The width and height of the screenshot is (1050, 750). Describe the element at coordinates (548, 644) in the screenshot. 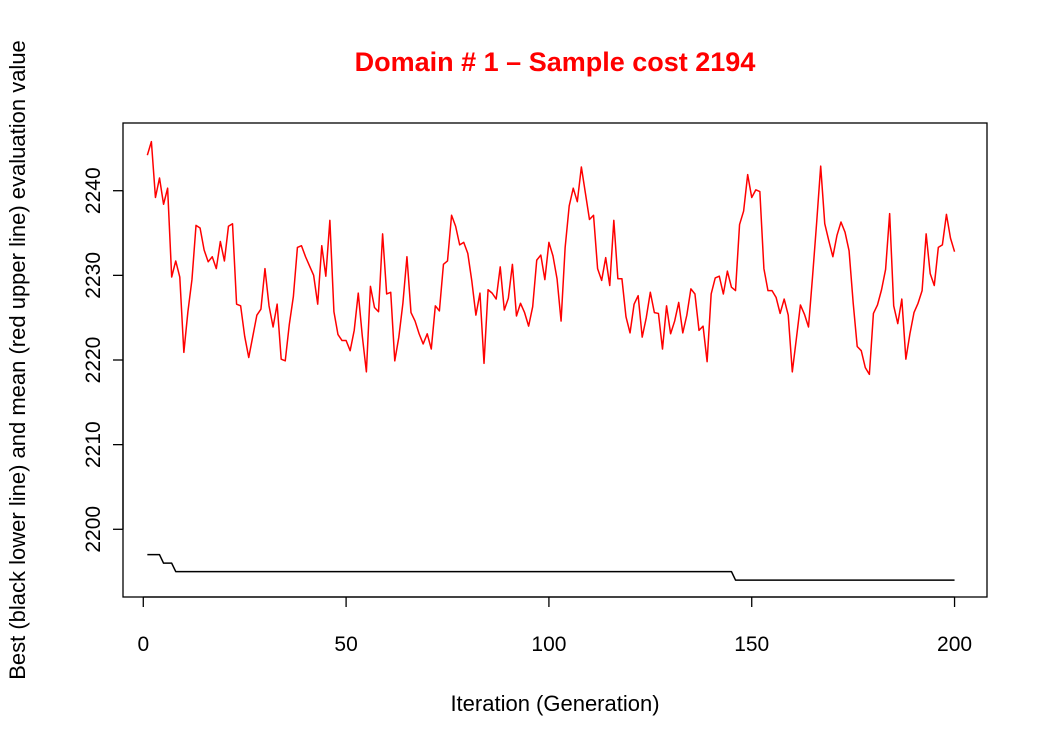

I see `x-tick-label: 100` at that location.